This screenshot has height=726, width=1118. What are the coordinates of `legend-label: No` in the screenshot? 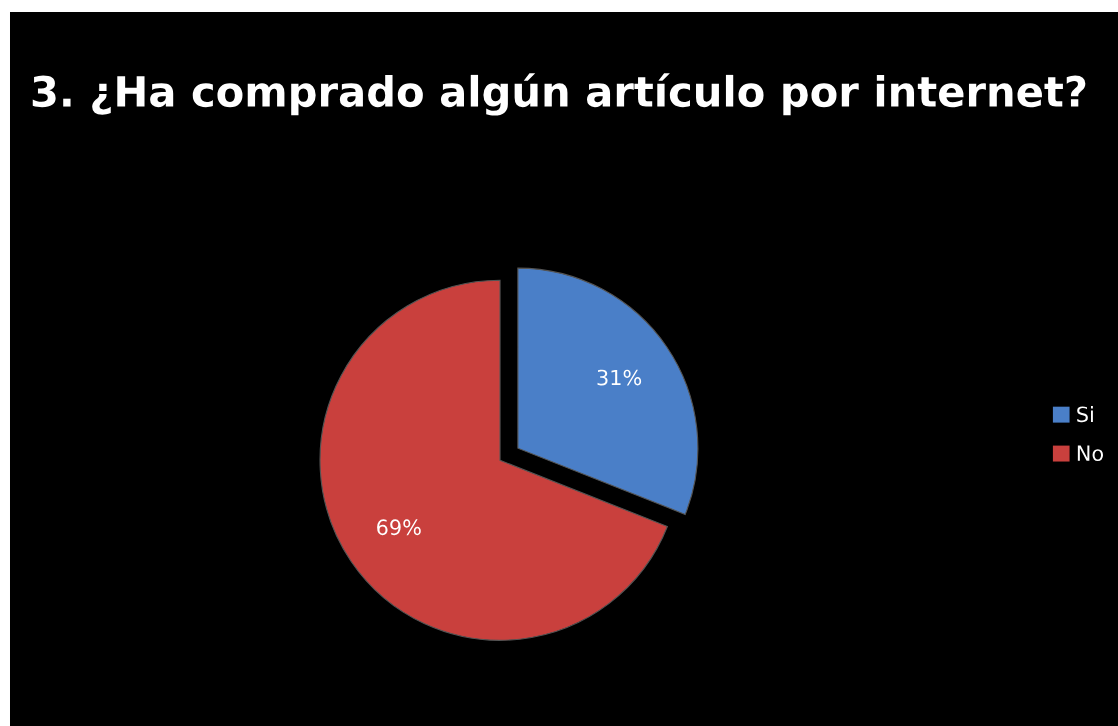 It's located at (1090, 453).